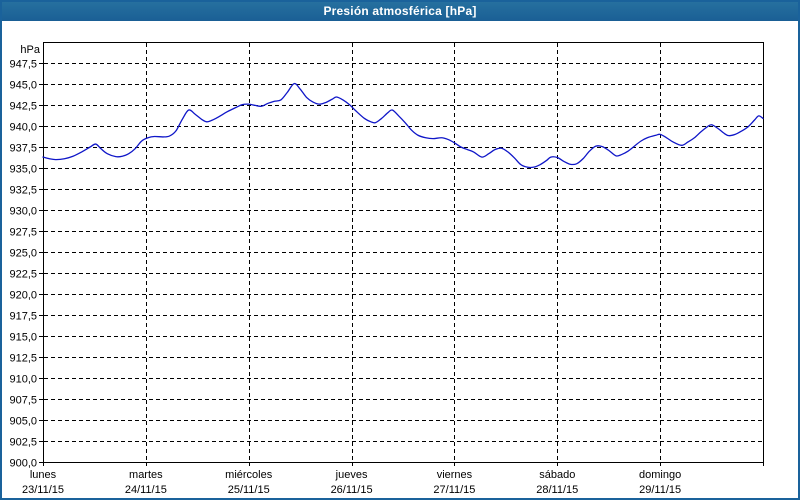 This screenshot has height=500, width=800. I want to click on chart-title: Presión atmosférica [hPa], so click(400, 11).